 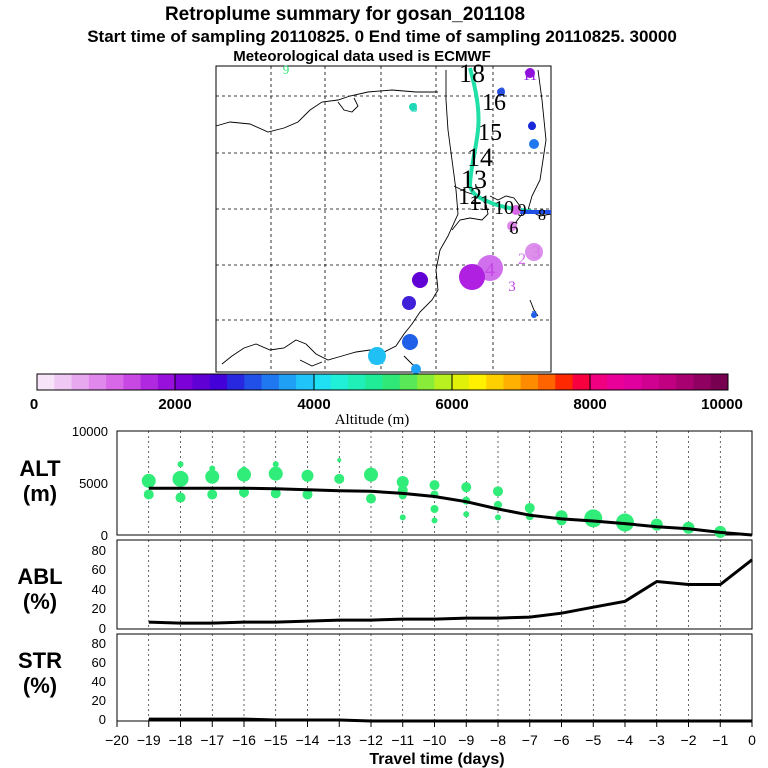 What do you see at coordinates (472, 73) in the screenshot?
I see `map-label: 18` at bounding box center [472, 73].